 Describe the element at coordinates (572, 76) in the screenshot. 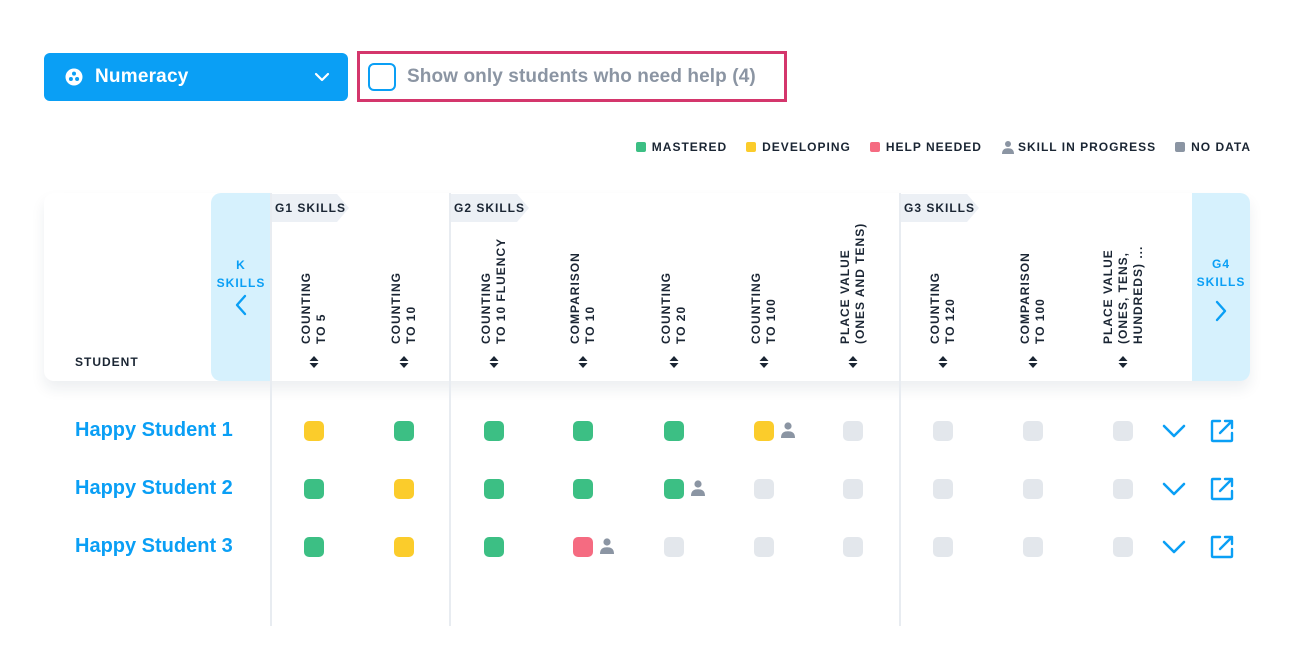

I see `need-help-filter: Show only students who need help (4)` at that location.